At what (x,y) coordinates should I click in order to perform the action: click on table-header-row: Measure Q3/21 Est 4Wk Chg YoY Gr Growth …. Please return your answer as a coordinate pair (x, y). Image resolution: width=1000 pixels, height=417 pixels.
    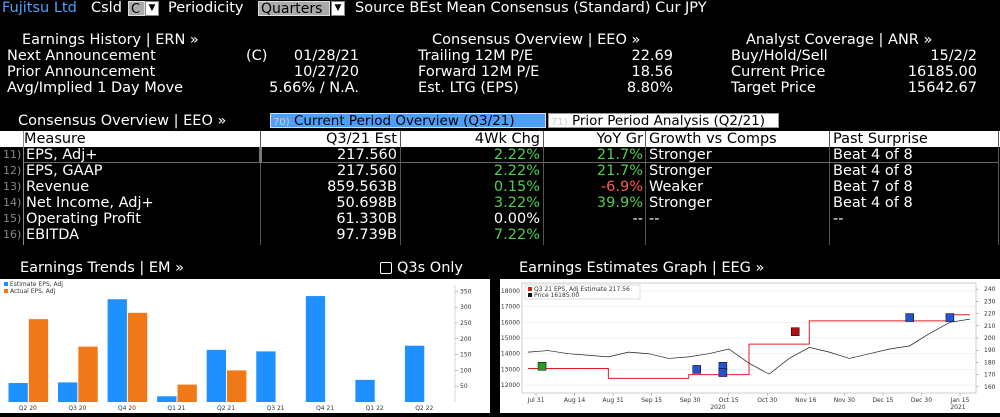
    Looking at the image, I should click on (500, 139).